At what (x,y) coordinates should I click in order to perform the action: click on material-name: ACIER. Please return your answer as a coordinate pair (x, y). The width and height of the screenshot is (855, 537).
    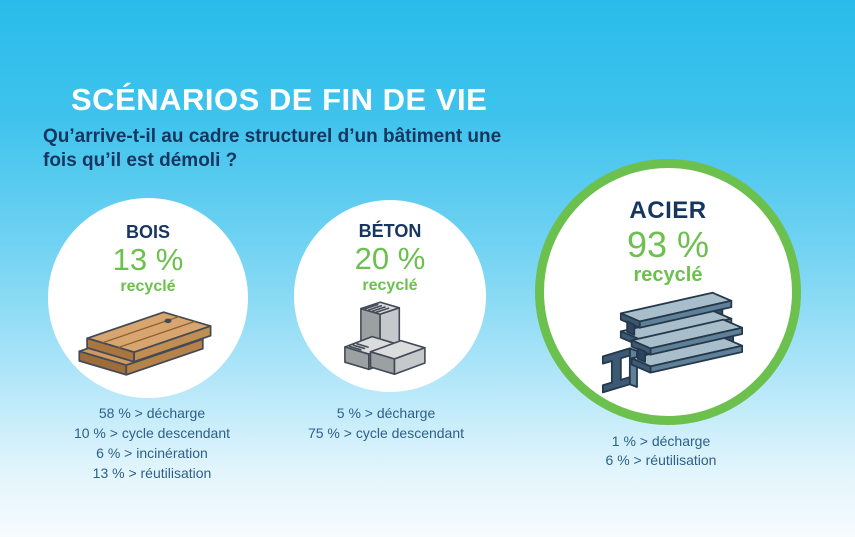
    Looking at the image, I should click on (668, 210).